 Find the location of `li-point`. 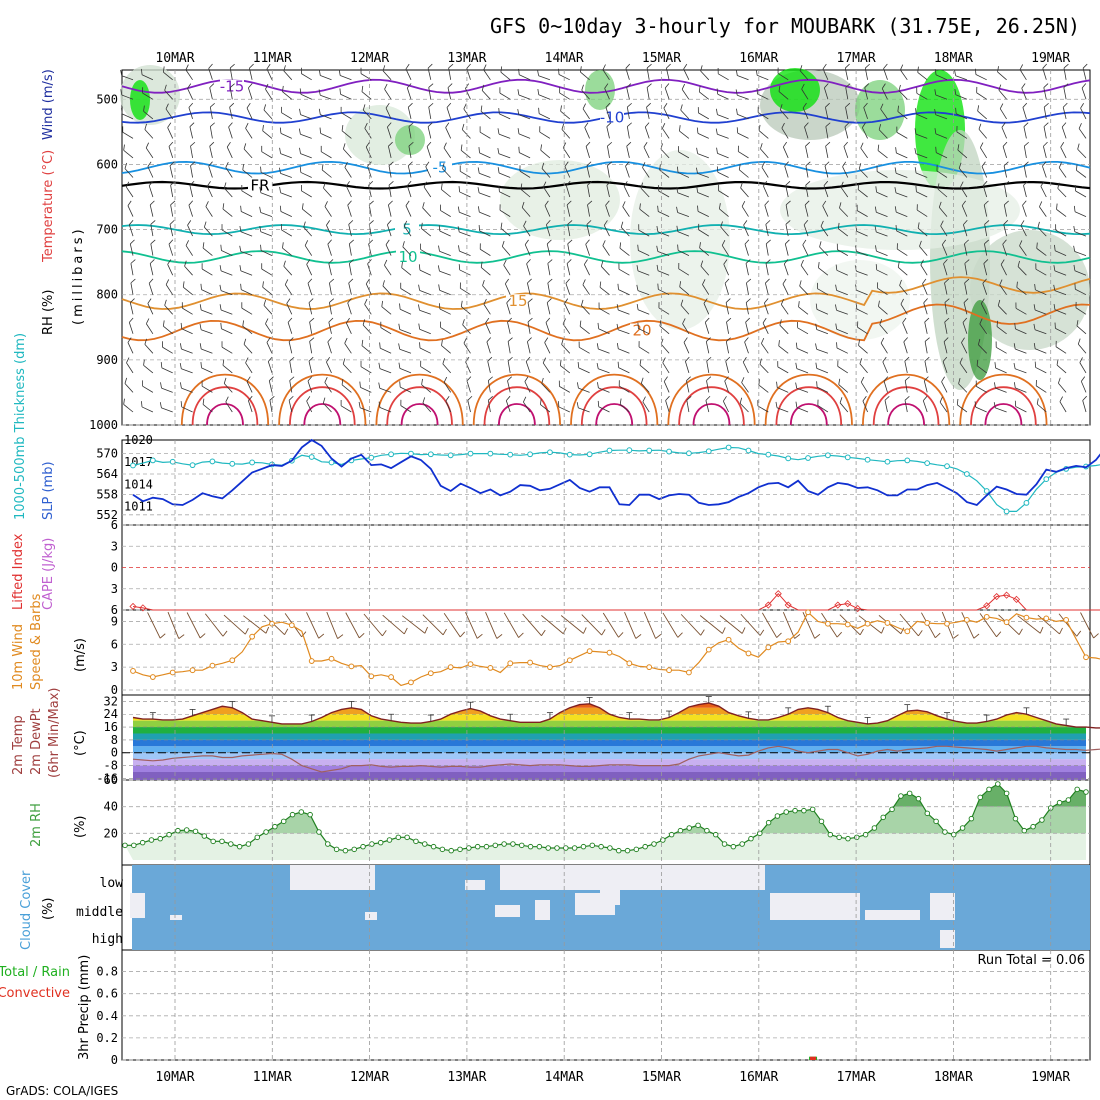

li-point is located at coordinates (143, 608).